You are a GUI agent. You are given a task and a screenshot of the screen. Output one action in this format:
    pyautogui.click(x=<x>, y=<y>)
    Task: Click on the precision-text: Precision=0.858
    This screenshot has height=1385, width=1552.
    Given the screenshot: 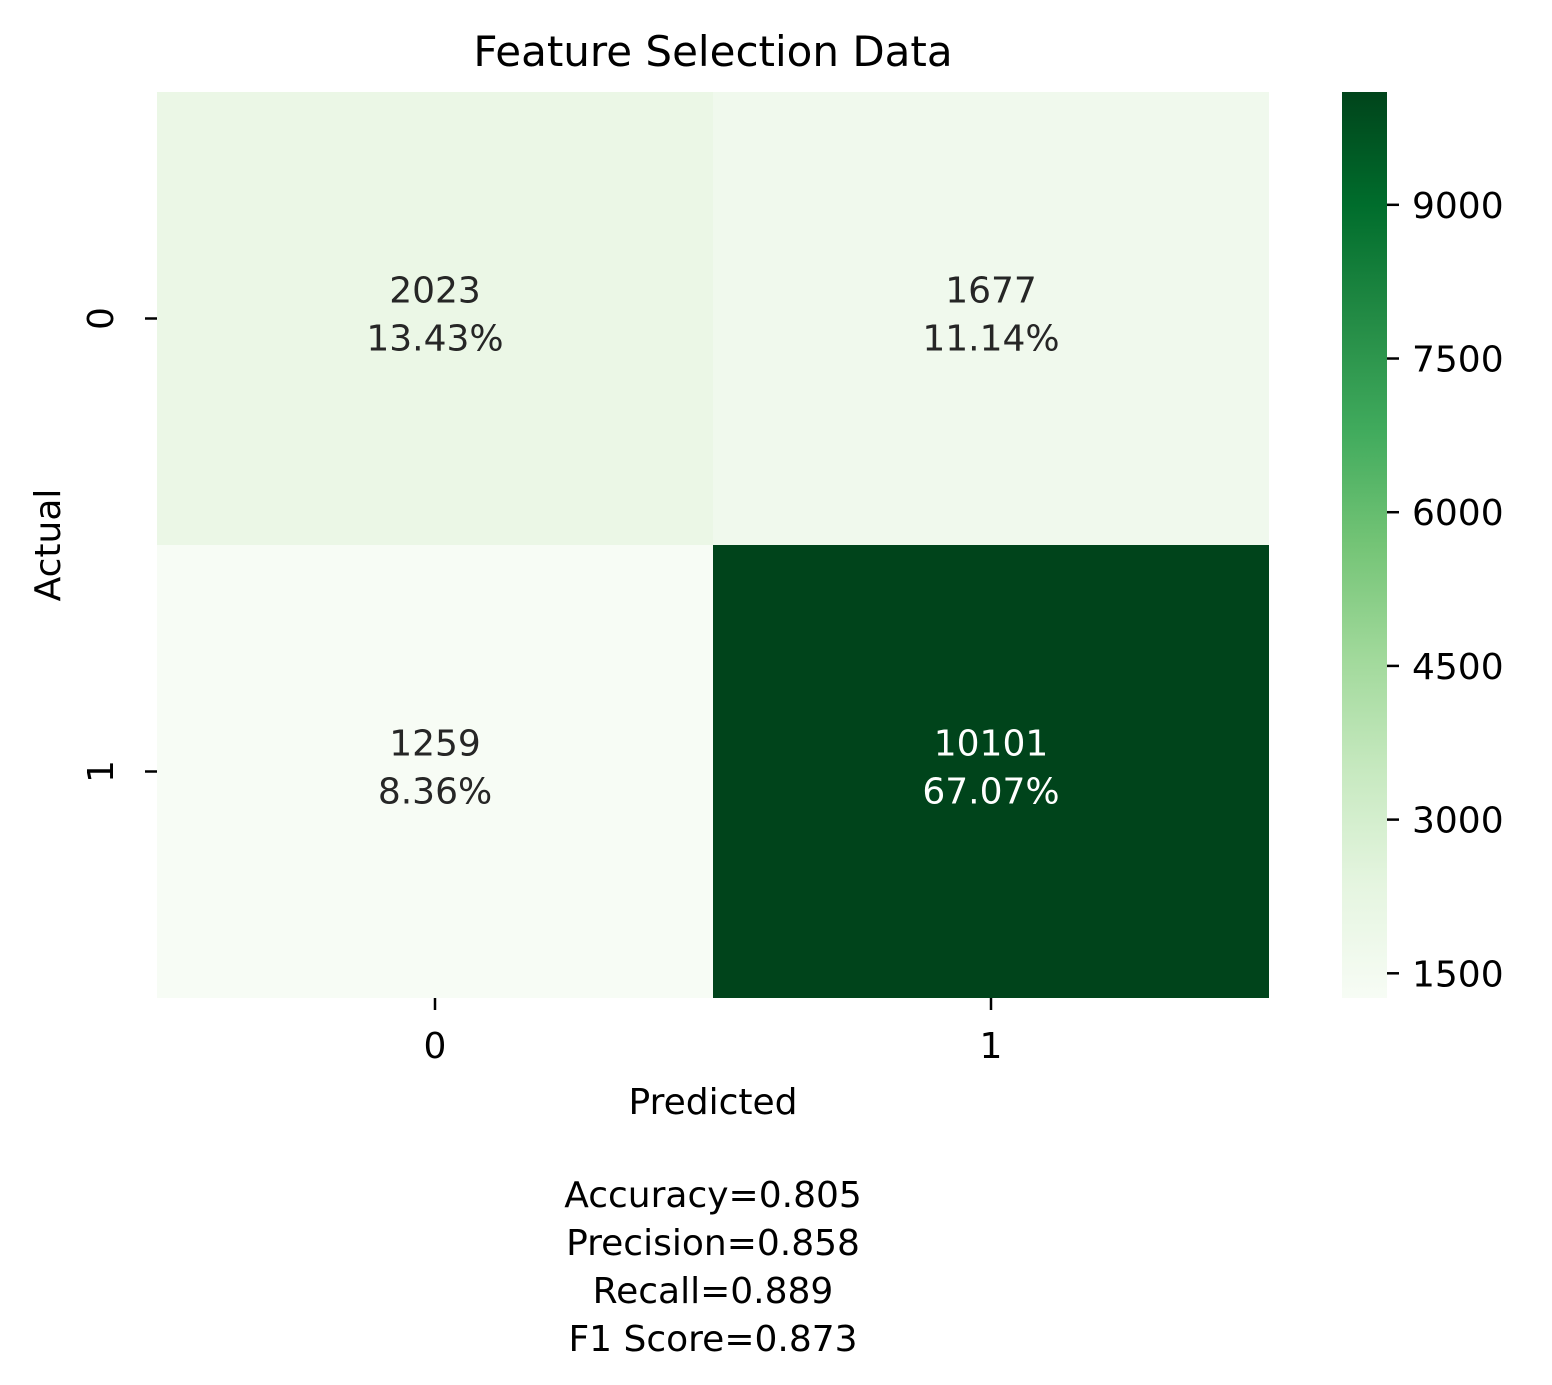 What is the action you would take?
    pyautogui.click(x=713, y=1243)
    